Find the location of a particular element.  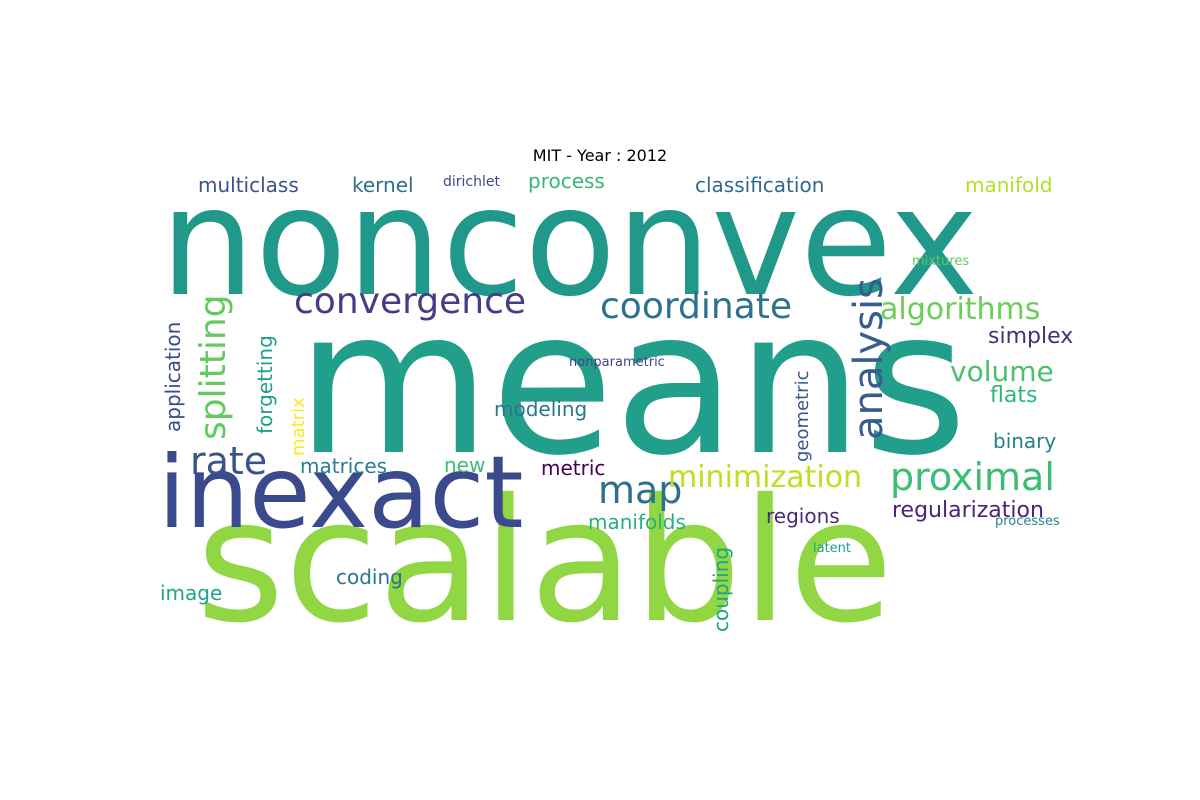

word-dirichlet: dirichlet is located at coordinates (471, 182).